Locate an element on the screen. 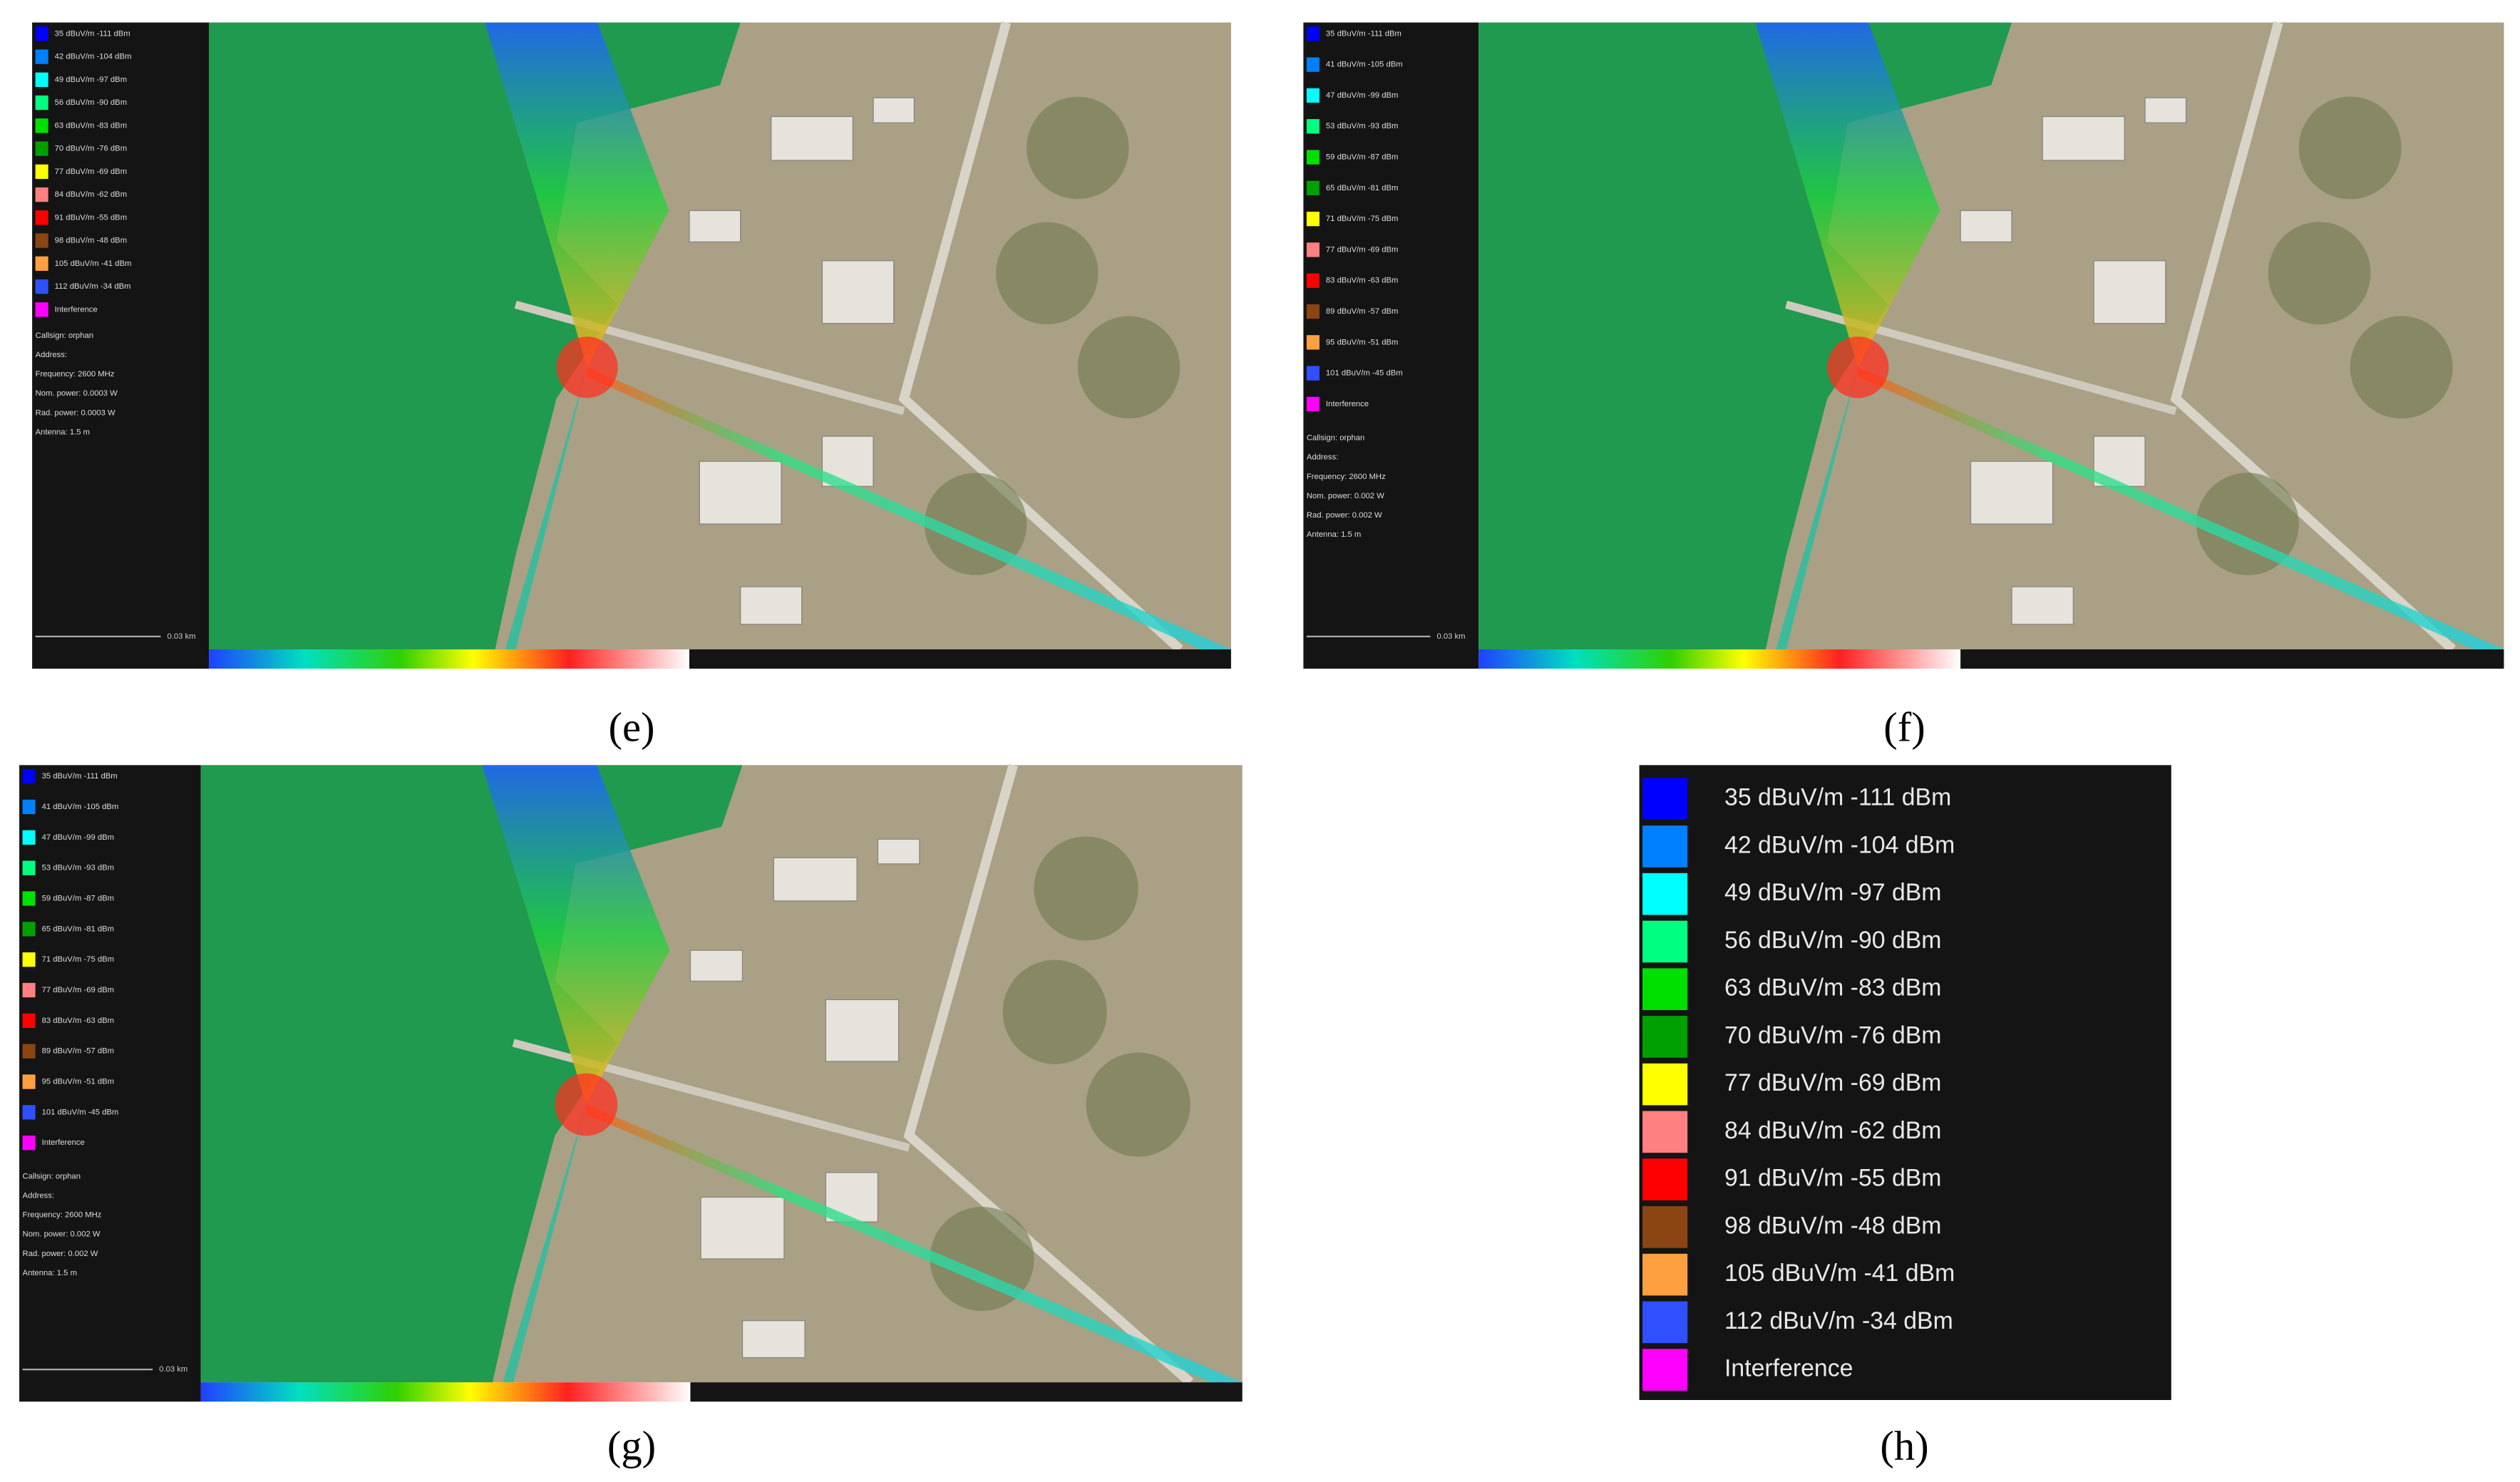 This screenshot has height=1482, width=2520. station-info: Rad. power: 0.0003 W is located at coordinates (75, 412).